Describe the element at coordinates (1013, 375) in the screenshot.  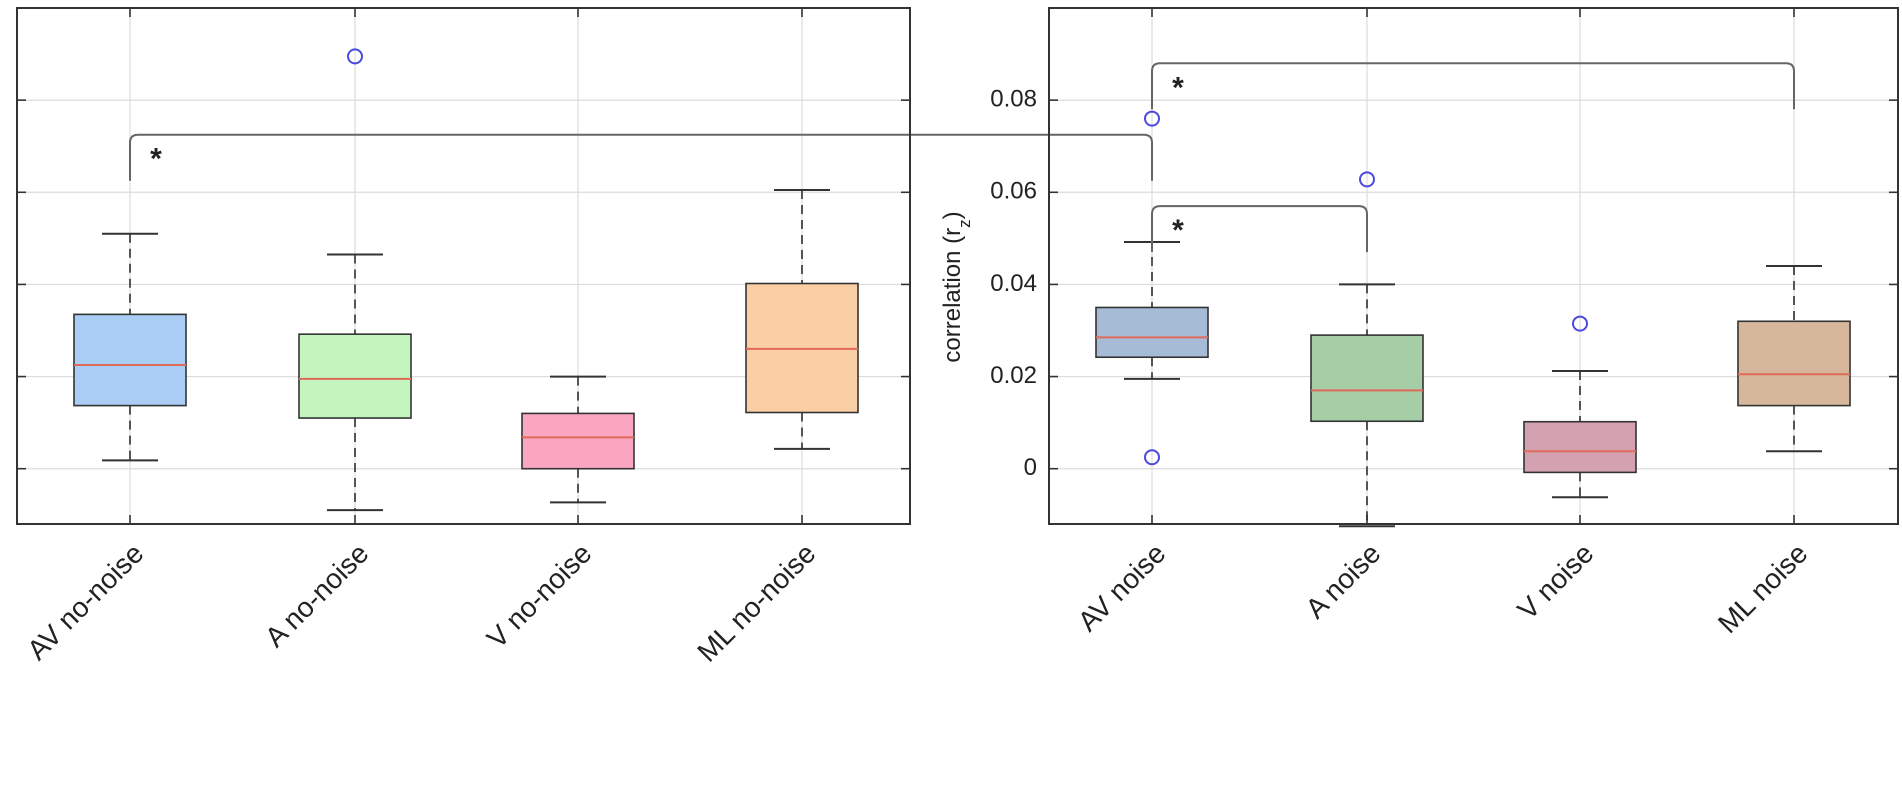
I see `y-tick-label: 0.02` at that location.